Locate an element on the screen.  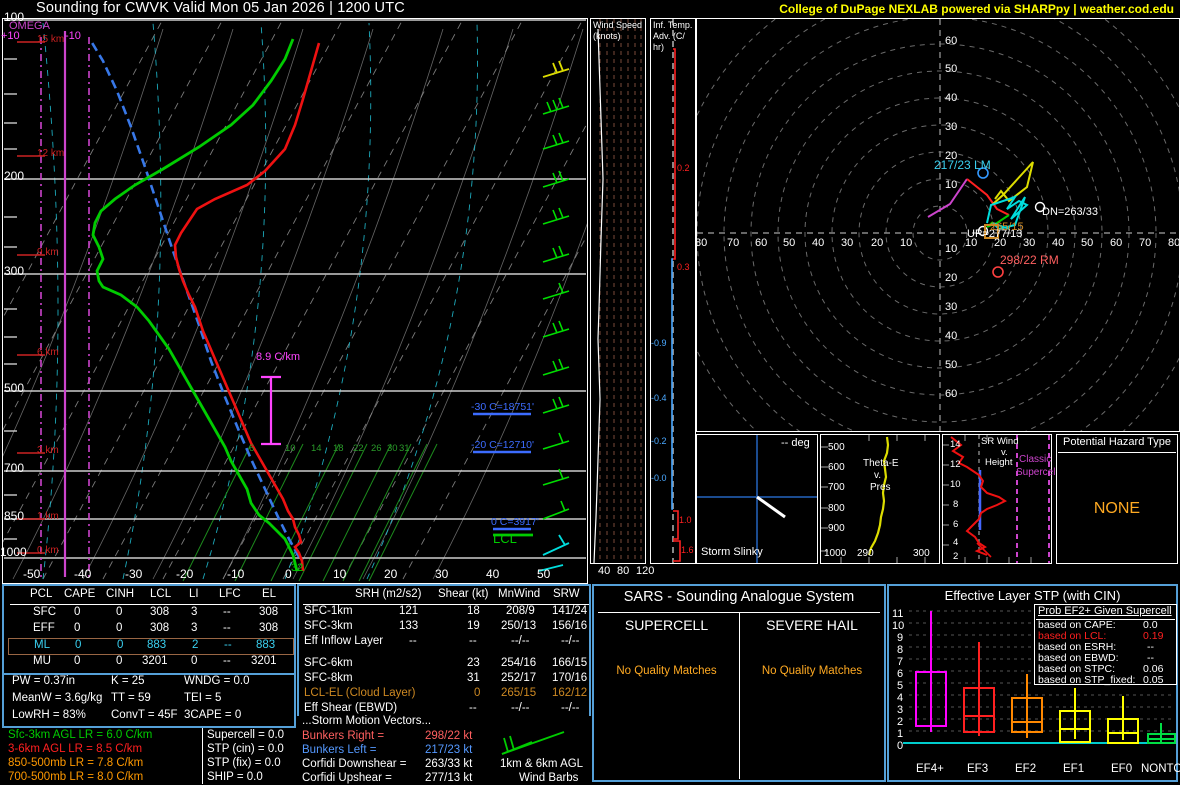
stp-panel: Effective Layer STP (with CIN) is located at coordinates (1033, 683).